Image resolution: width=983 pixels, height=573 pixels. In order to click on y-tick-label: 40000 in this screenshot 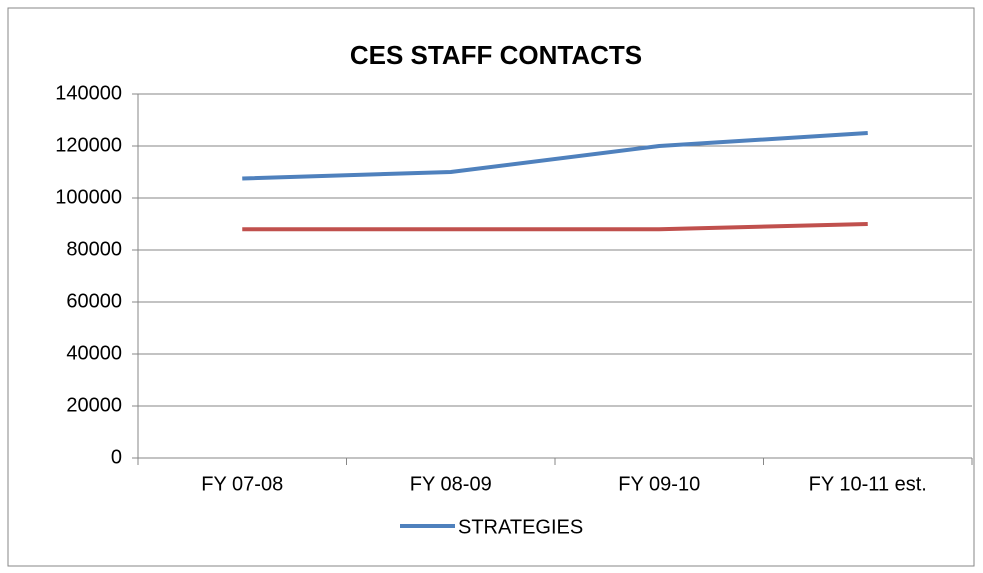, I will do `click(94, 353)`.